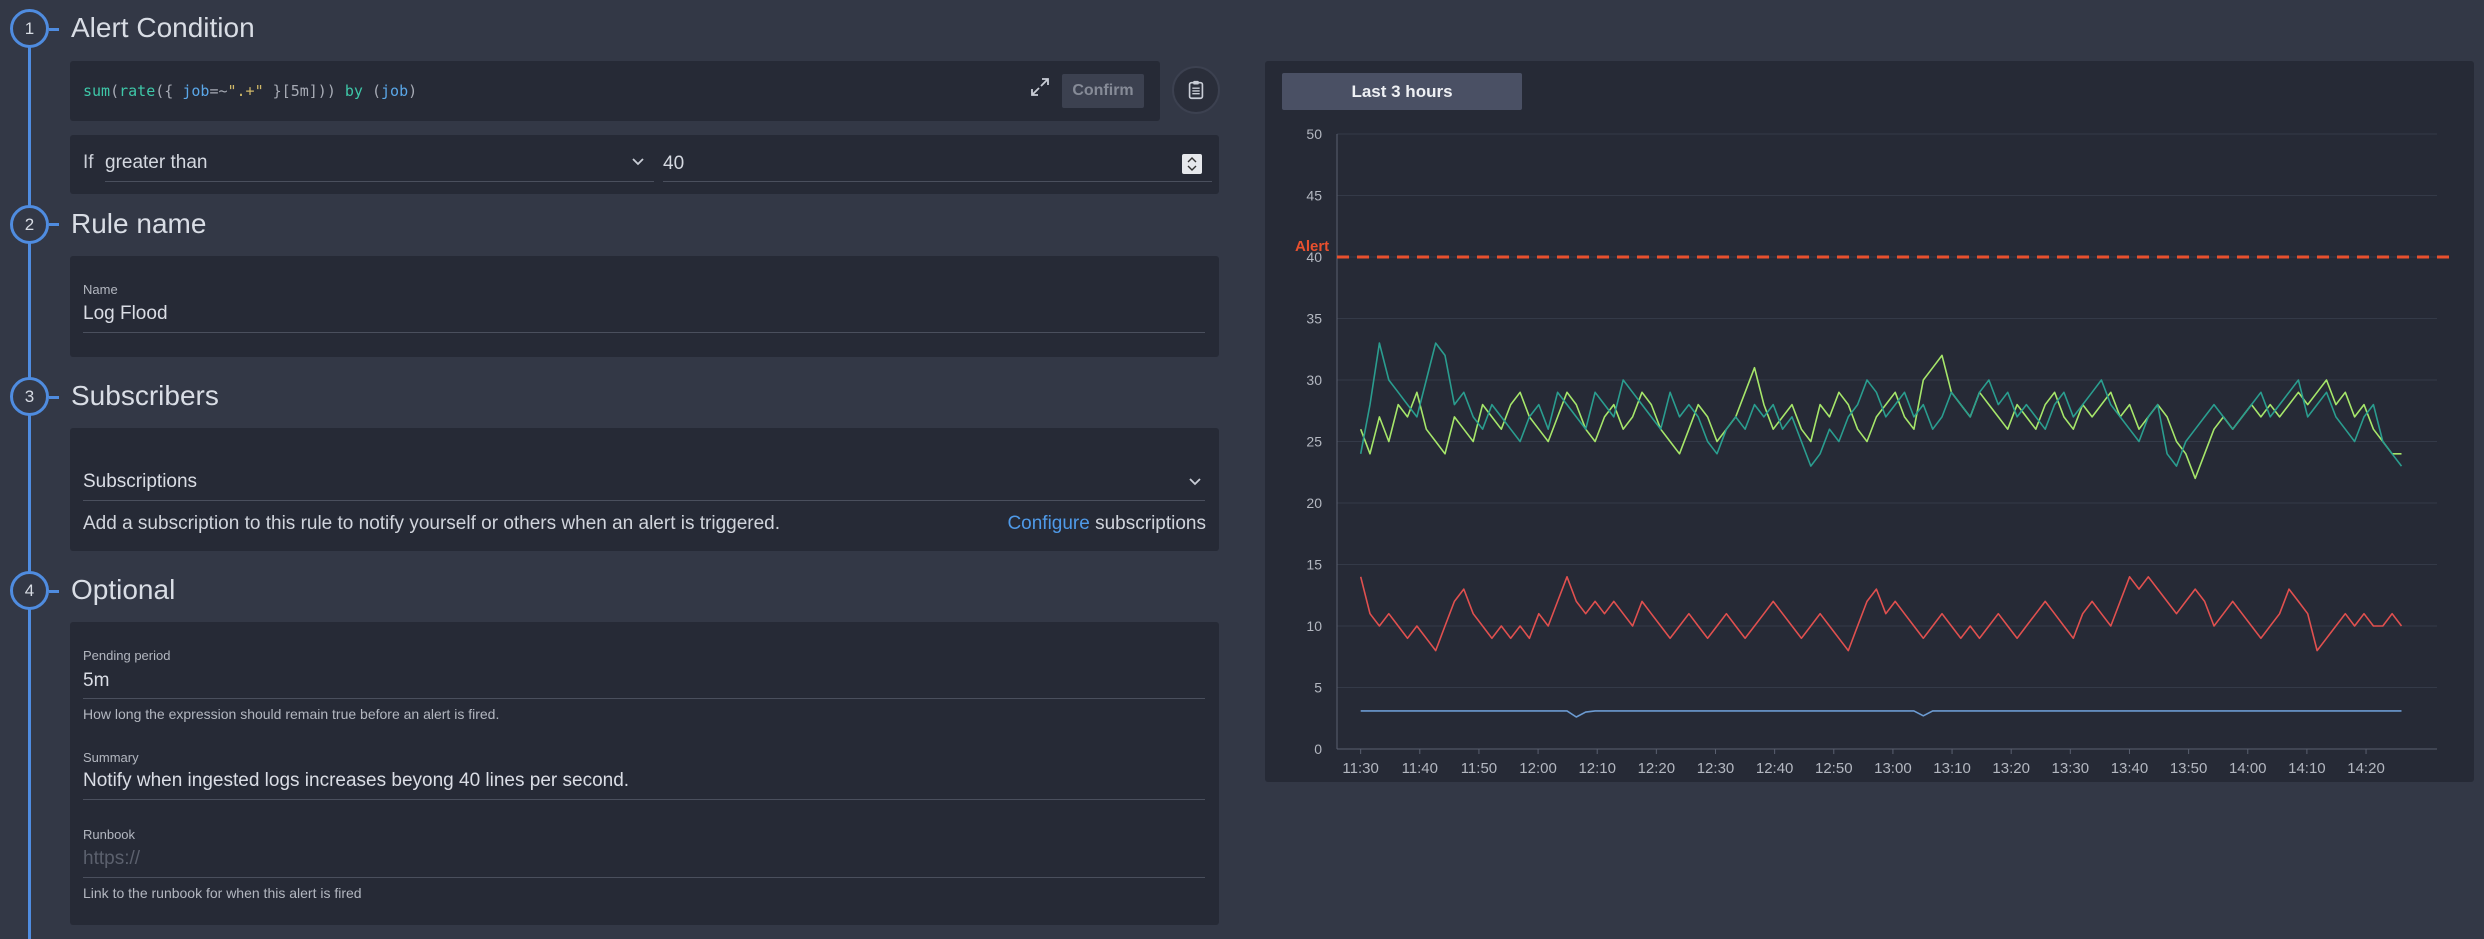 This screenshot has width=2484, height=939. I want to click on y-tick-label: 30, so click(1314, 380).